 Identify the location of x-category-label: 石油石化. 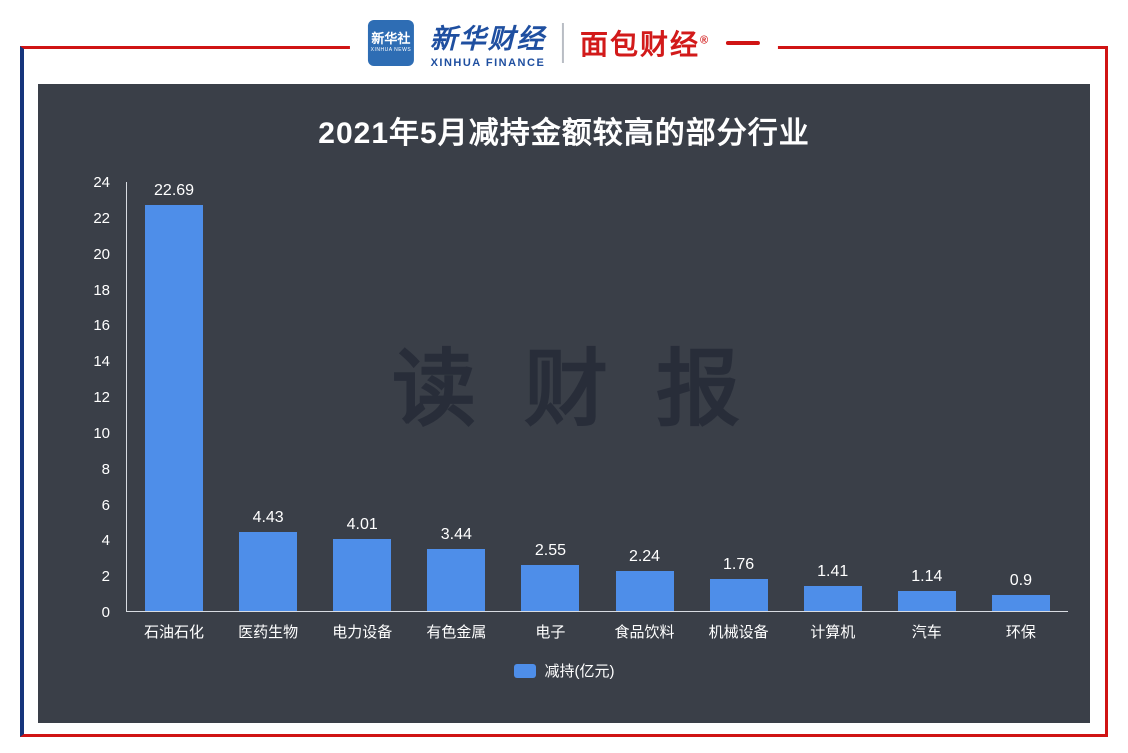
(174, 632).